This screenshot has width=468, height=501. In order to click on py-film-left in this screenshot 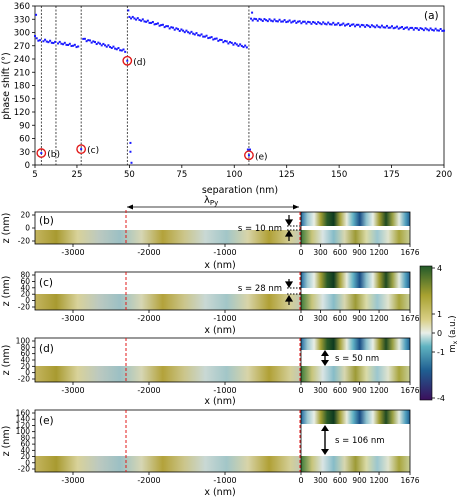, I will do `click(168, 374)`.